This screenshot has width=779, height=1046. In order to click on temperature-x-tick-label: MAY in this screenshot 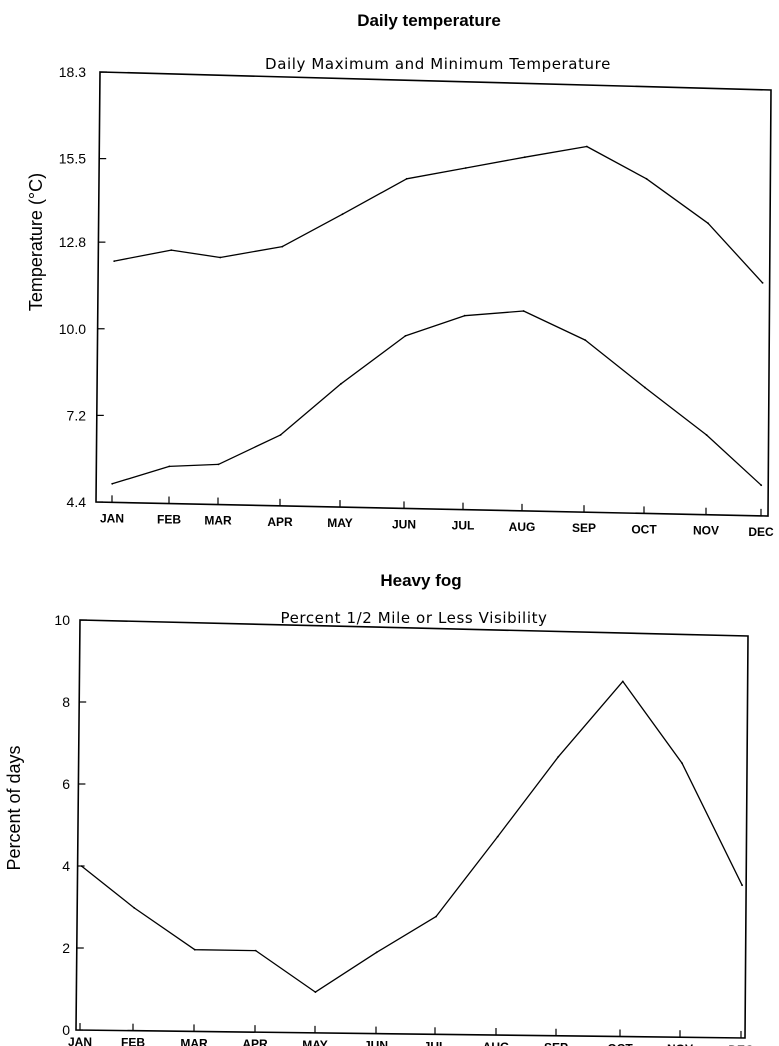, I will do `click(340, 523)`.